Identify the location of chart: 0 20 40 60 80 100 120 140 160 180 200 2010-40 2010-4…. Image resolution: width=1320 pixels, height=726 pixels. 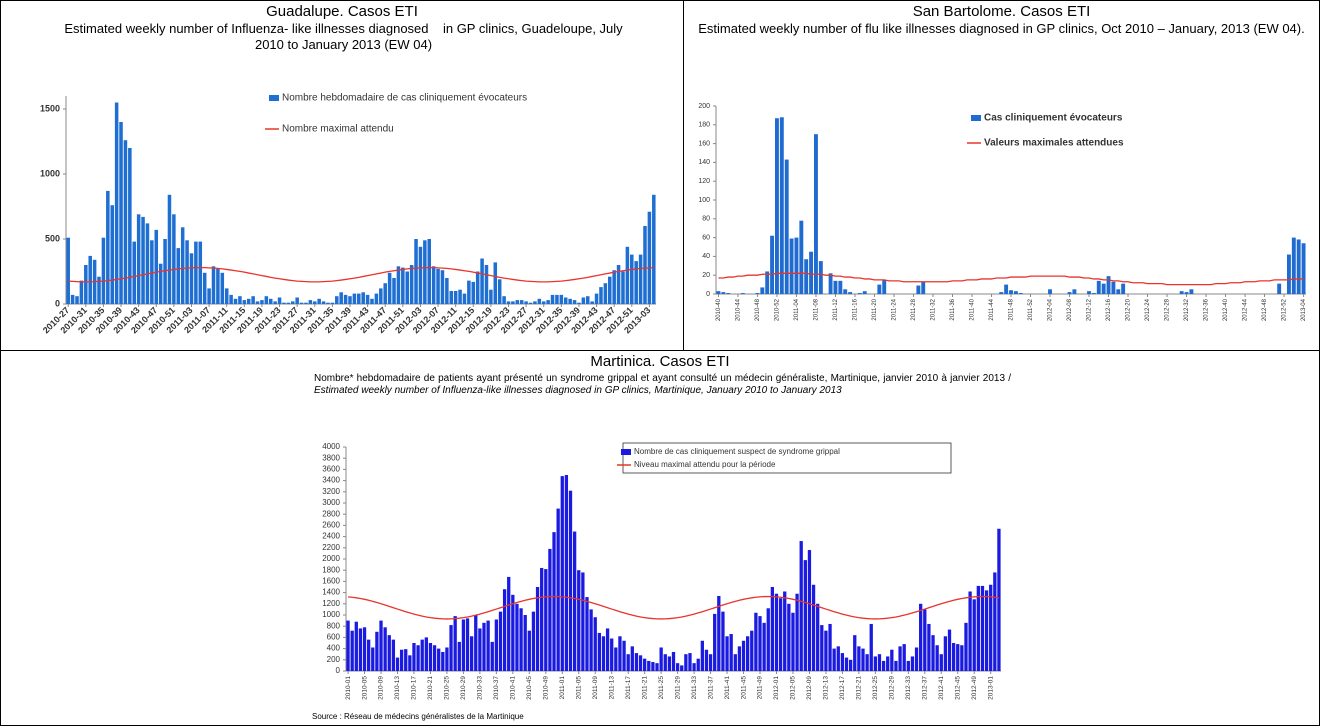
(1002, 212).